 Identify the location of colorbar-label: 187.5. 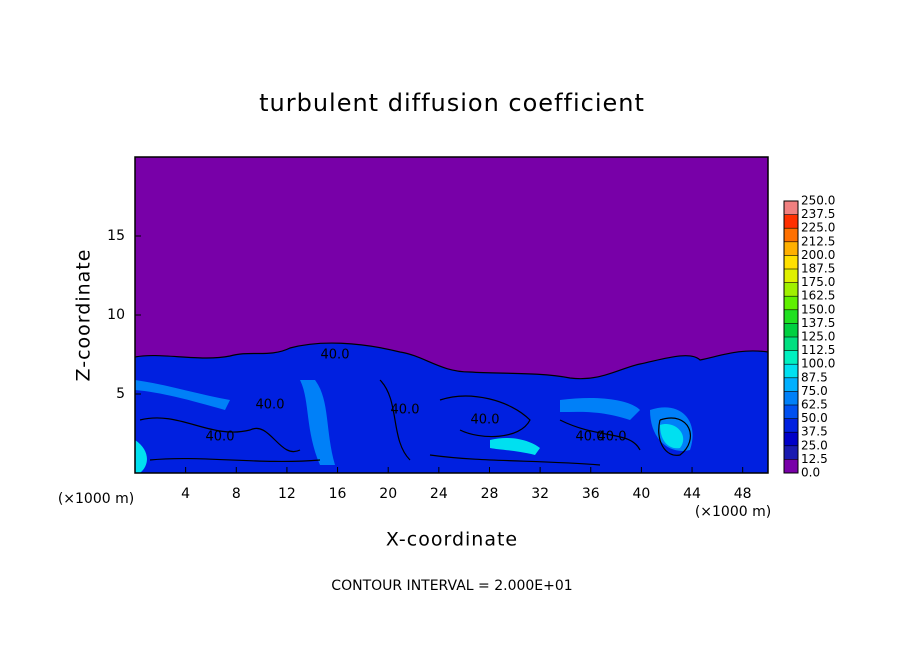
(818, 269).